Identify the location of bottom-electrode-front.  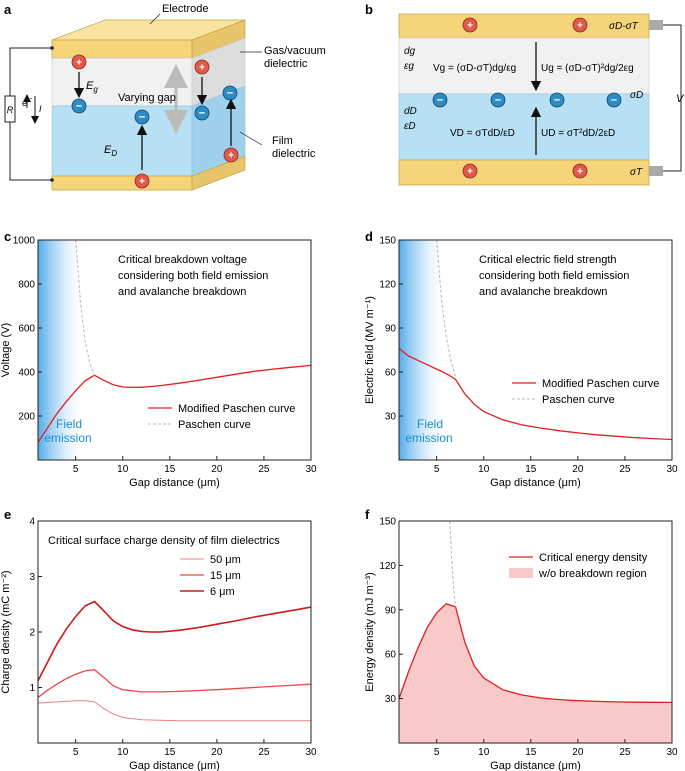
(122, 183).